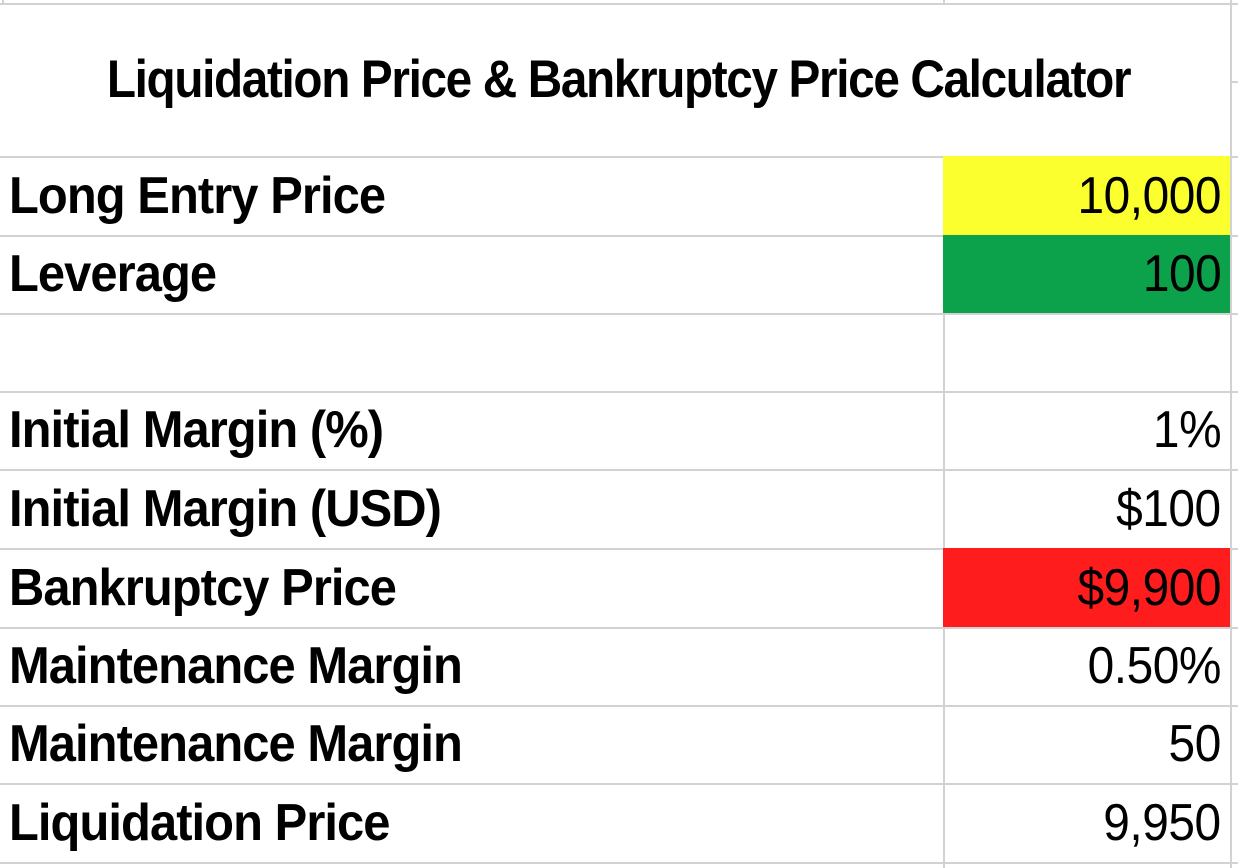  What do you see at coordinates (471, 587) in the screenshot?
I see `label-cell-bankruptcy-price: Bankruptcy Price` at bounding box center [471, 587].